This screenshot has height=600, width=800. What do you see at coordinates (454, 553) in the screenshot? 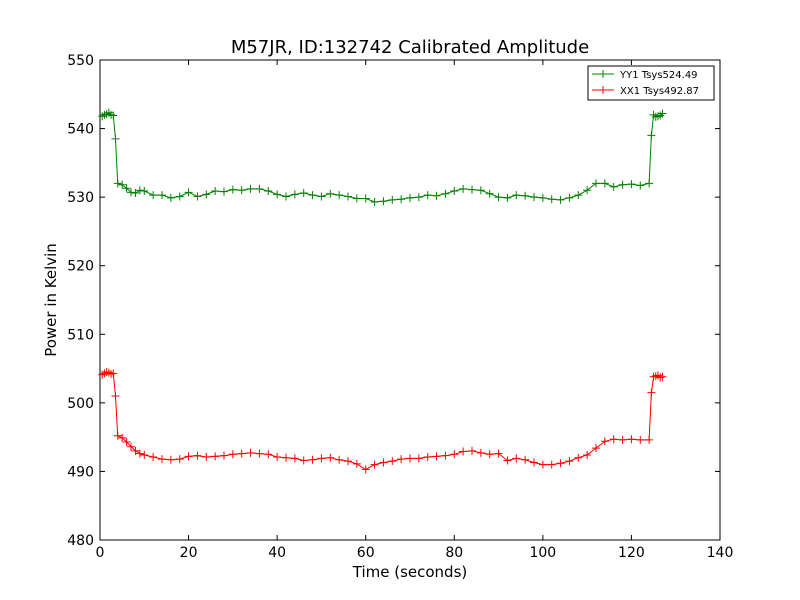
I see `x-tick-label: 80` at bounding box center [454, 553].